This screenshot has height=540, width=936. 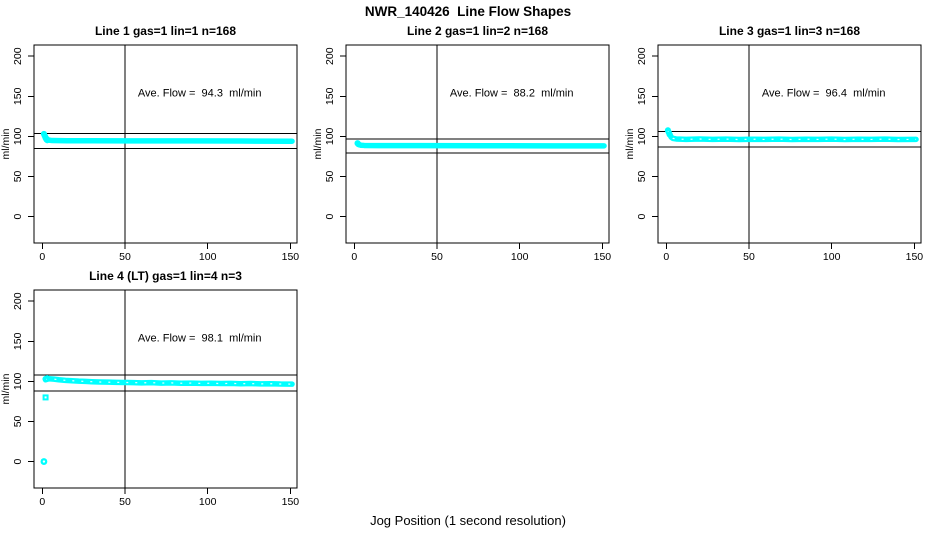 I want to click on ave-flow-annotation: Ave. Flow = 98.1 ml/min, so click(x=200, y=338).